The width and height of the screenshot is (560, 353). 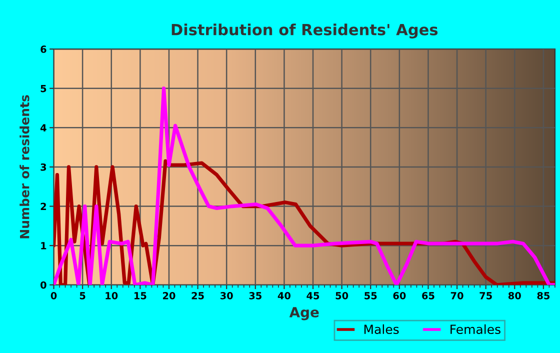 What do you see at coordinates (486, 296) in the screenshot?
I see `x-tick-label: 75` at bounding box center [486, 296].